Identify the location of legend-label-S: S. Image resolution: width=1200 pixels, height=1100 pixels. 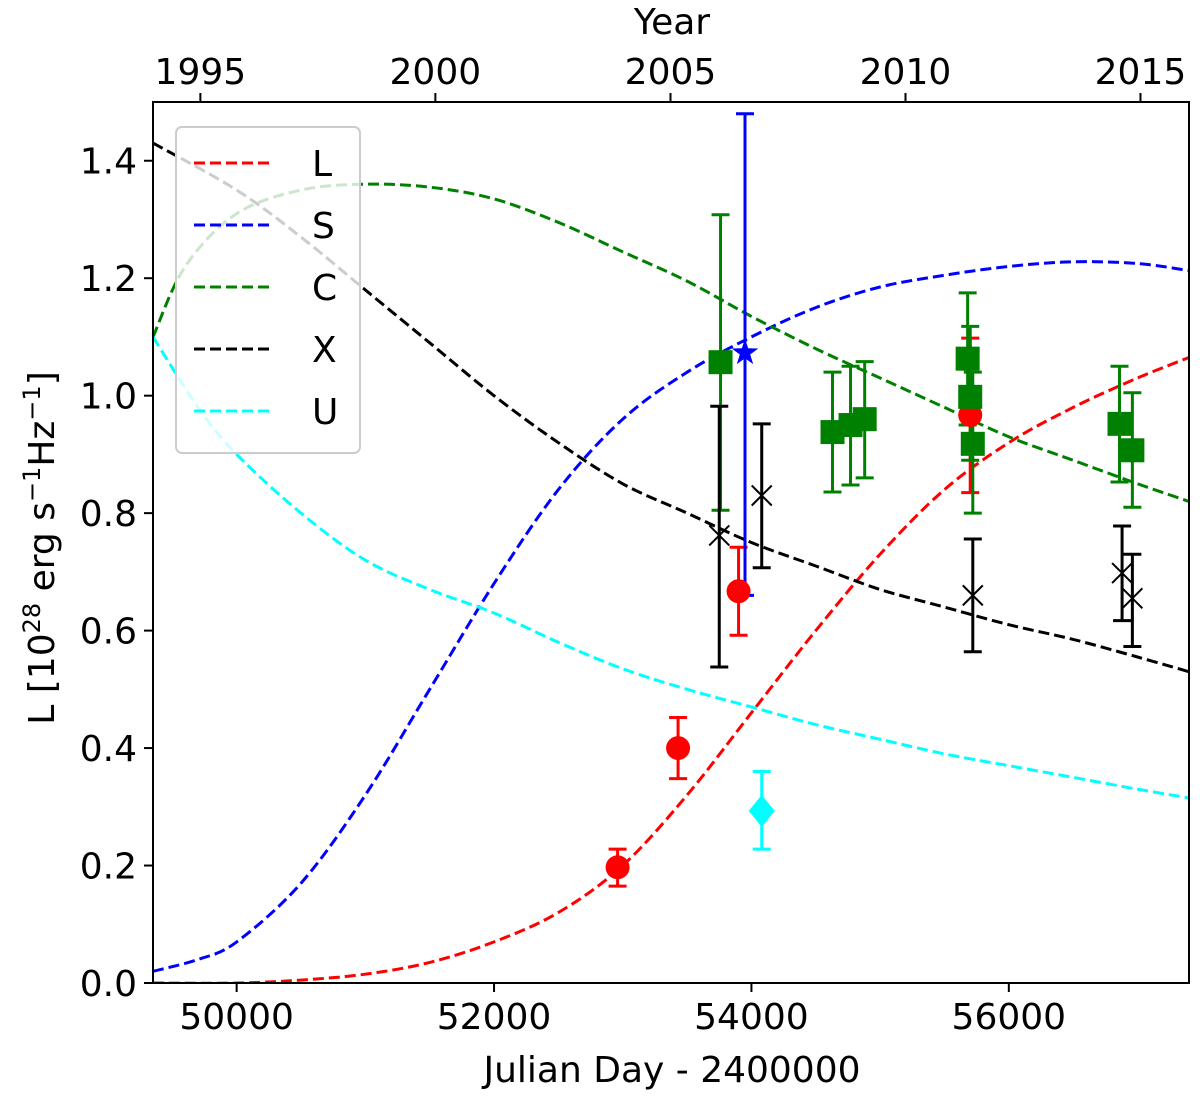
(323, 226).